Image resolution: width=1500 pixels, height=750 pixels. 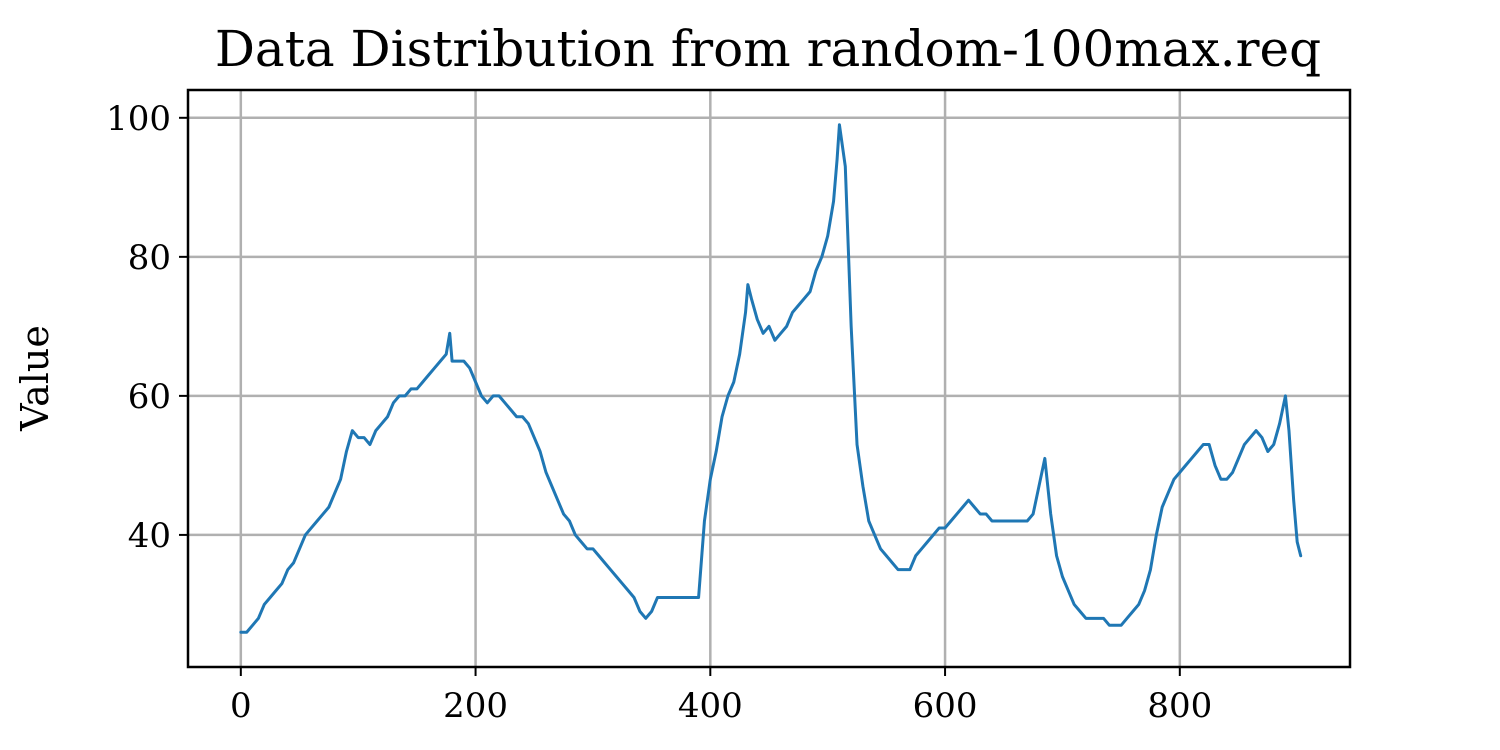 What do you see at coordinates (149, 397) in the screenshot?
I see `y-tick-label: 60` at bounding box center [149, 397].